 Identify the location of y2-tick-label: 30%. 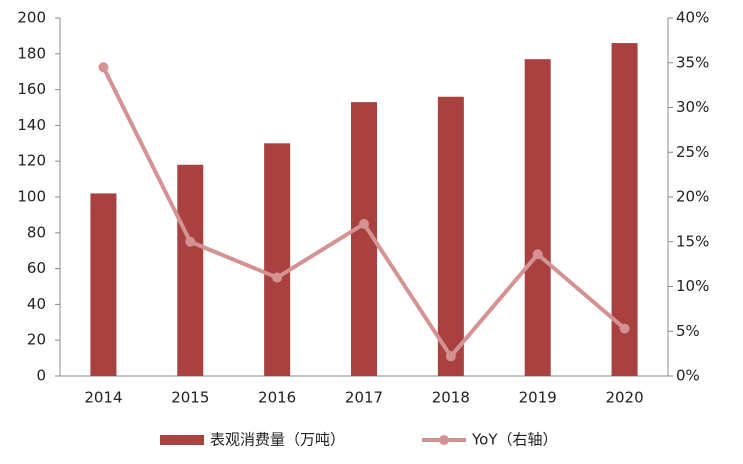
(692, 107).